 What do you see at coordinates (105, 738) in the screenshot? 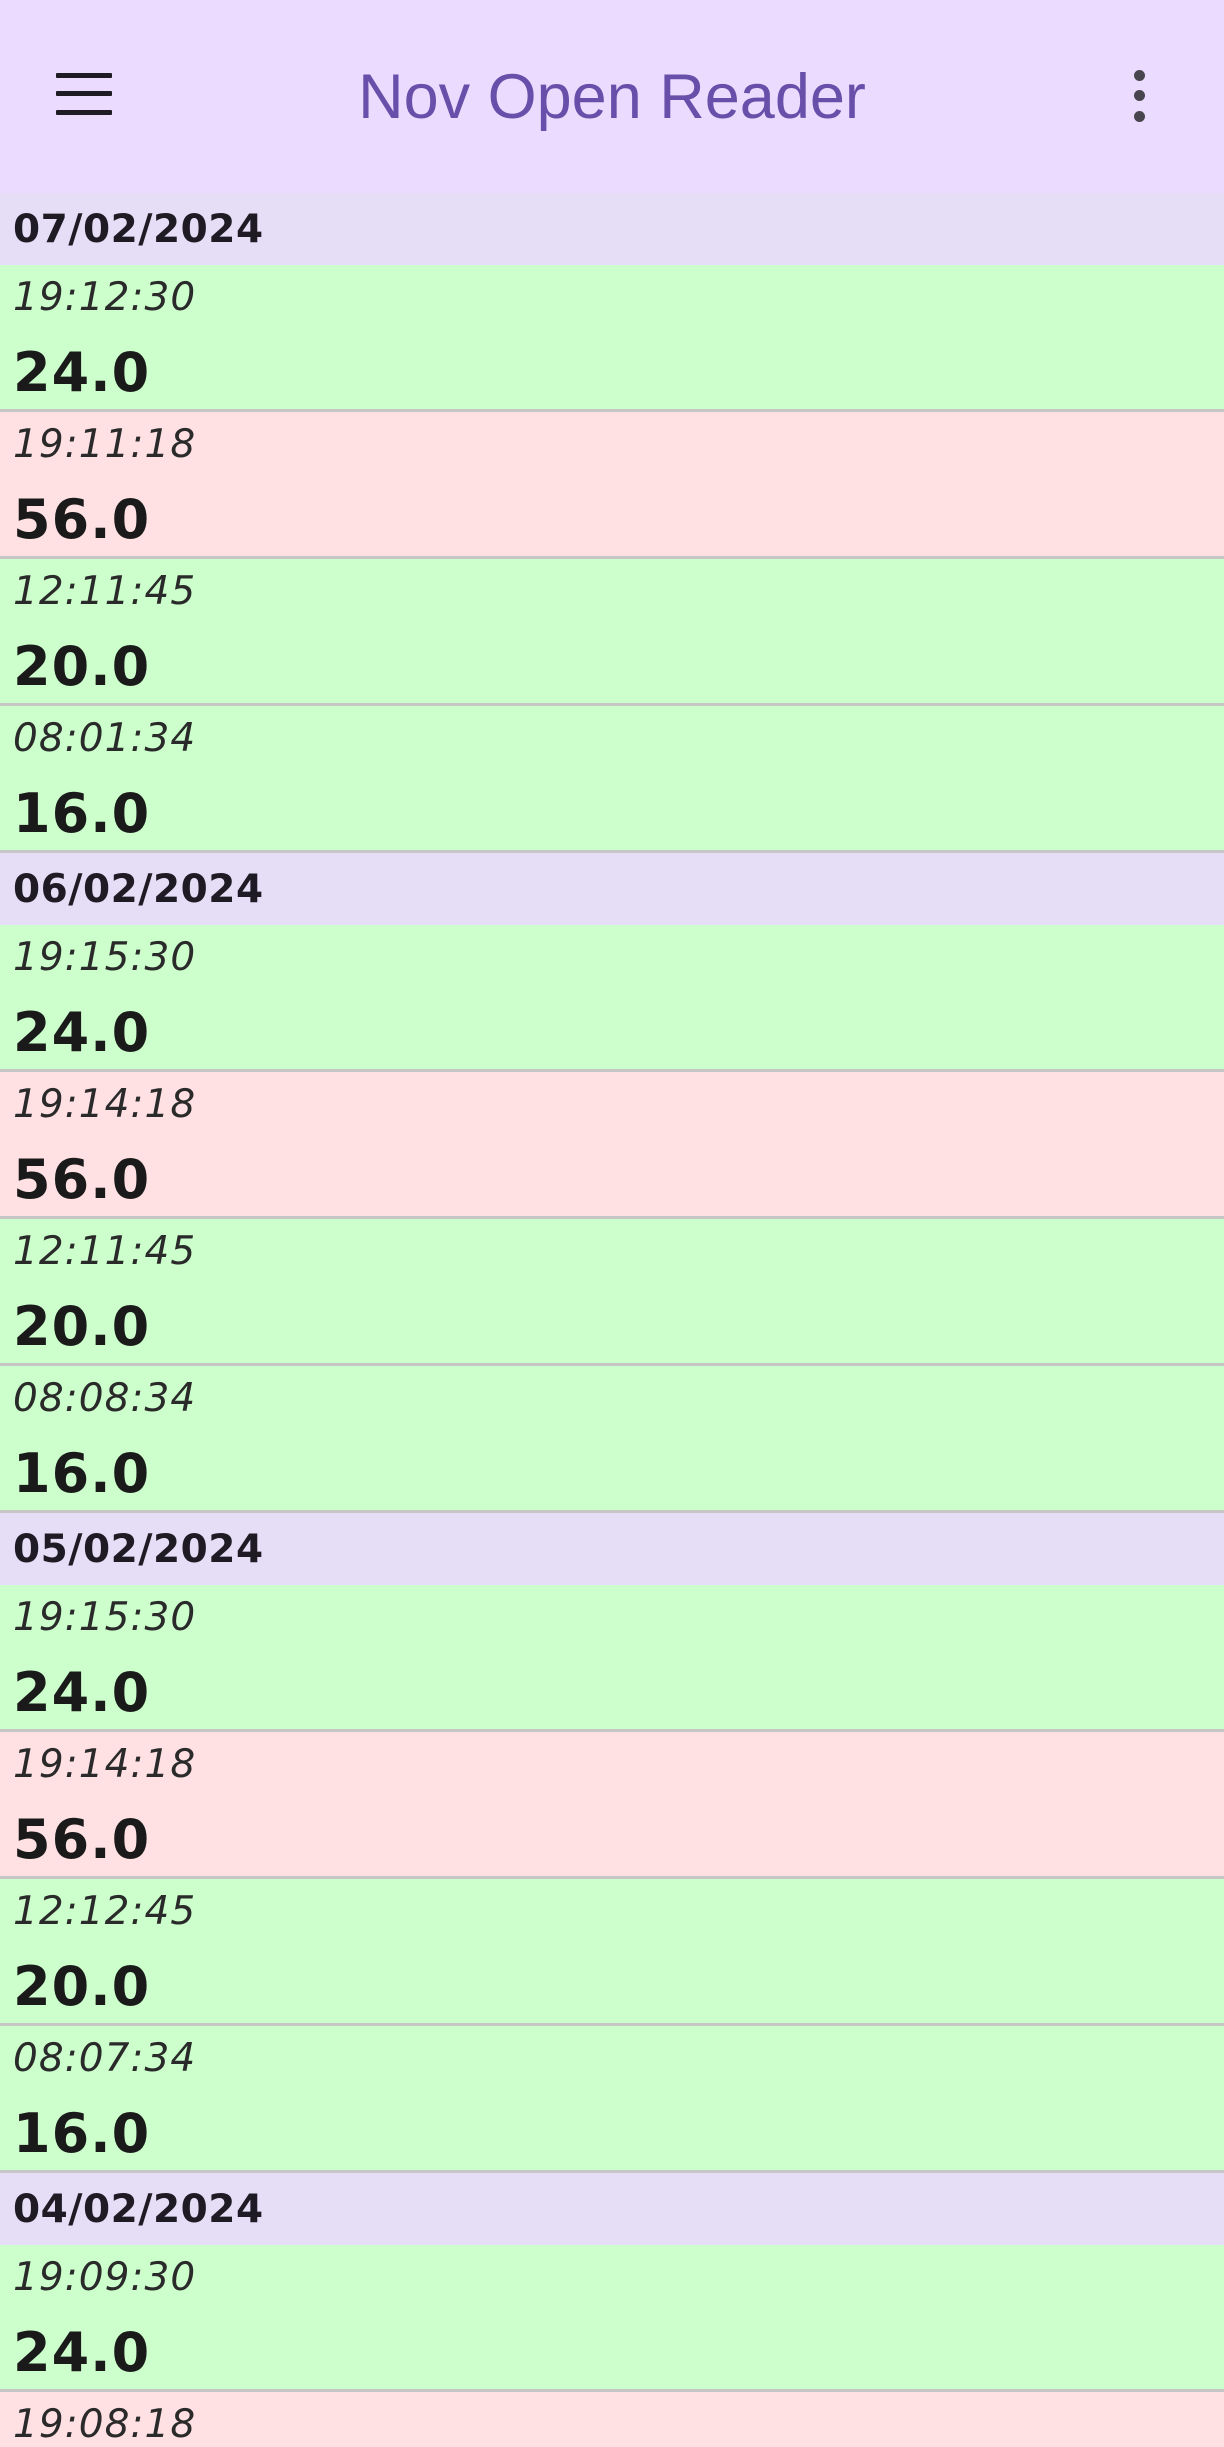
I see `reading-time: 08:01:34` at bounding box center [105, 738].